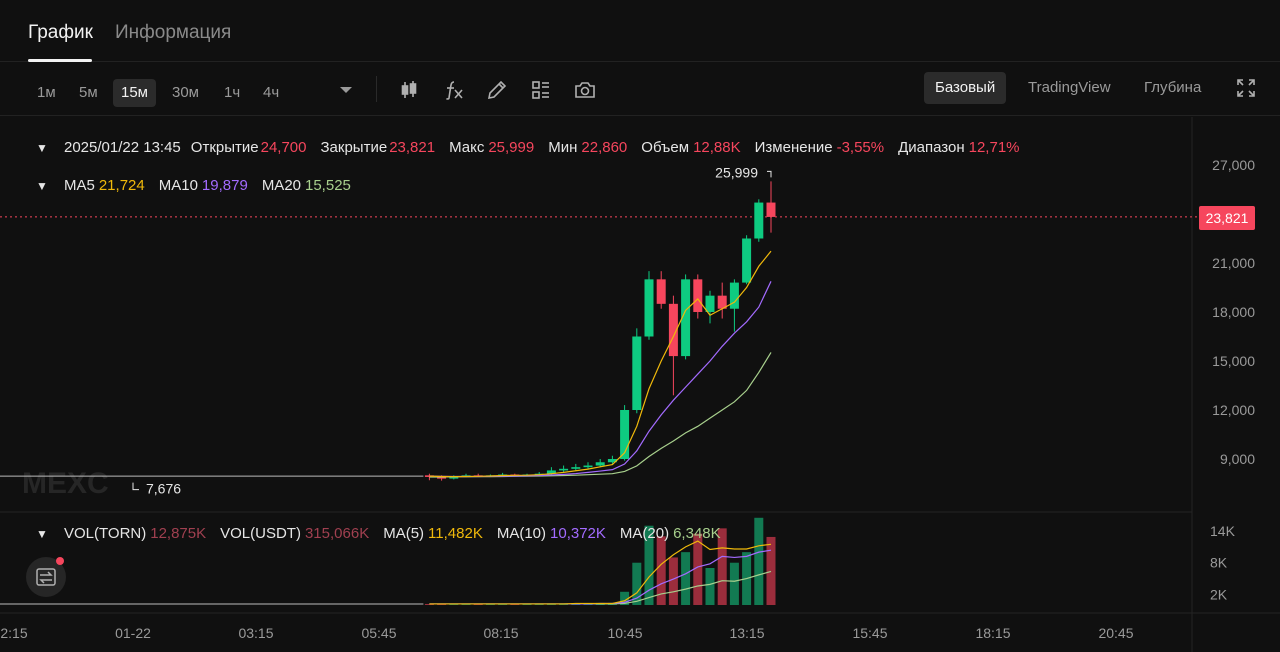 This screenshot has width=1280, height=652. Describe the element at coordinates (46, 92) in the screenshot. I see `timeframe-1m: 1м` at that location.